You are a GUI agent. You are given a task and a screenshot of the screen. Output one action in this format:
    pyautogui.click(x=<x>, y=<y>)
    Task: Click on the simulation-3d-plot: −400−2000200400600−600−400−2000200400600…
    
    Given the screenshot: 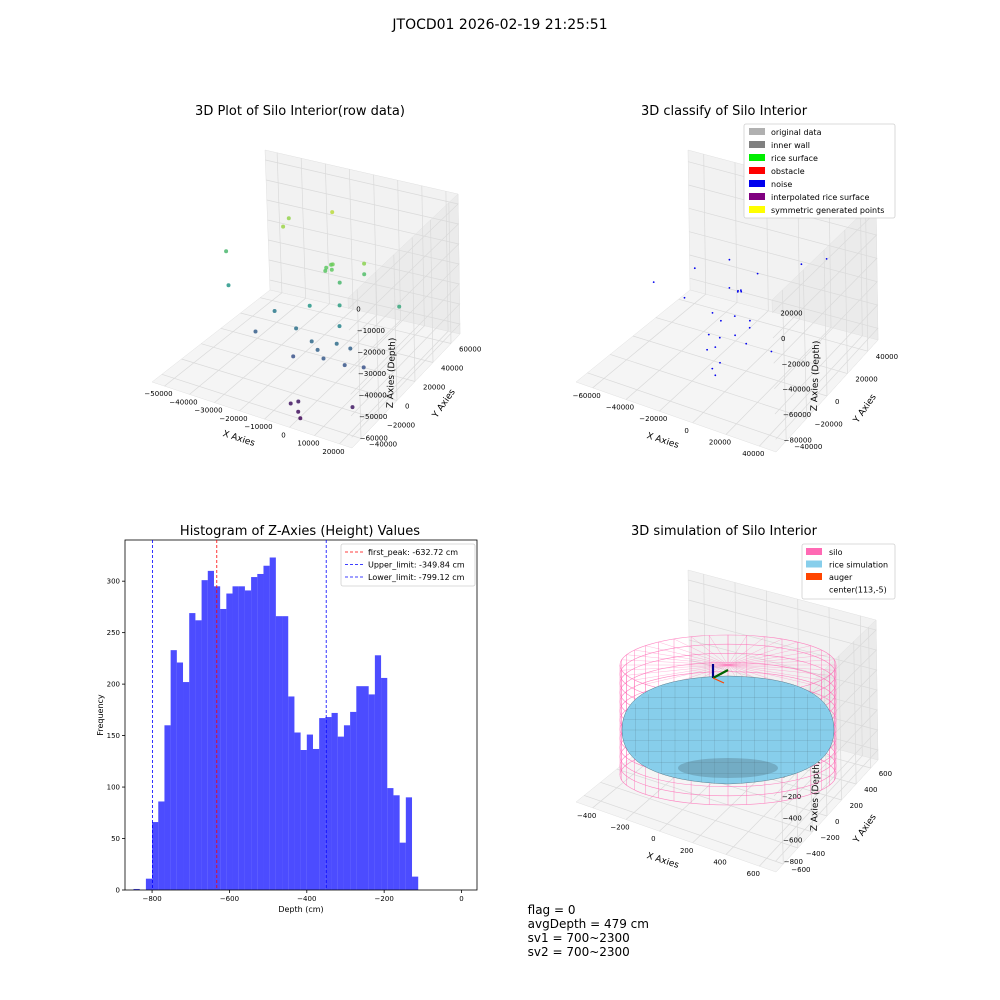 What is the action you would take?
    pyautogui.click(x=735, y=710)
    